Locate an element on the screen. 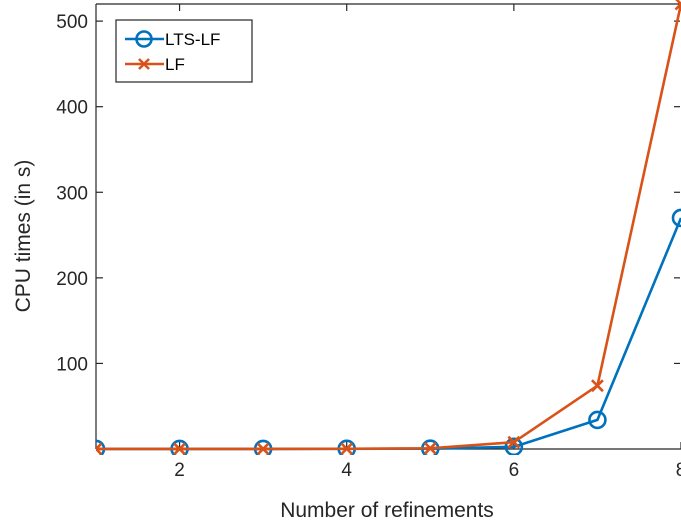  x-tick-label: 4 is located at coordinates (346, 470).